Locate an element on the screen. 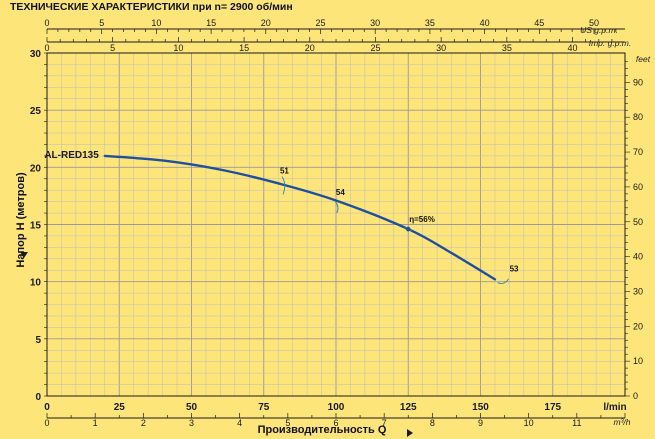  efficiency-label: 51 is located at coordinates (284, 170).